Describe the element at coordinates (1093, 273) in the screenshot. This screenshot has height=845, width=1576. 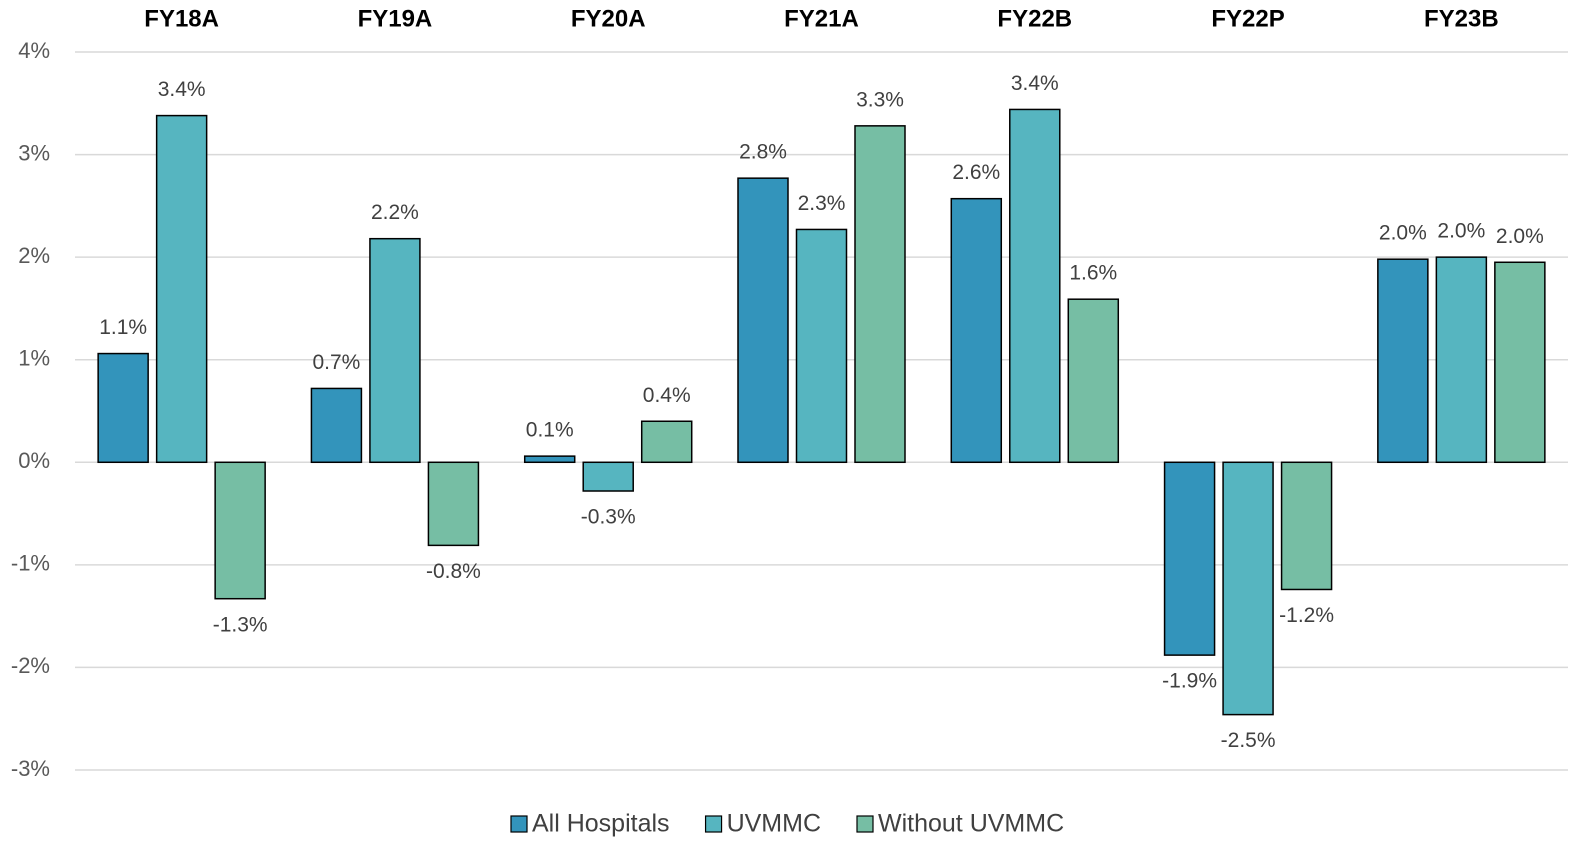
I see `data-label: 1.6%` at that location.